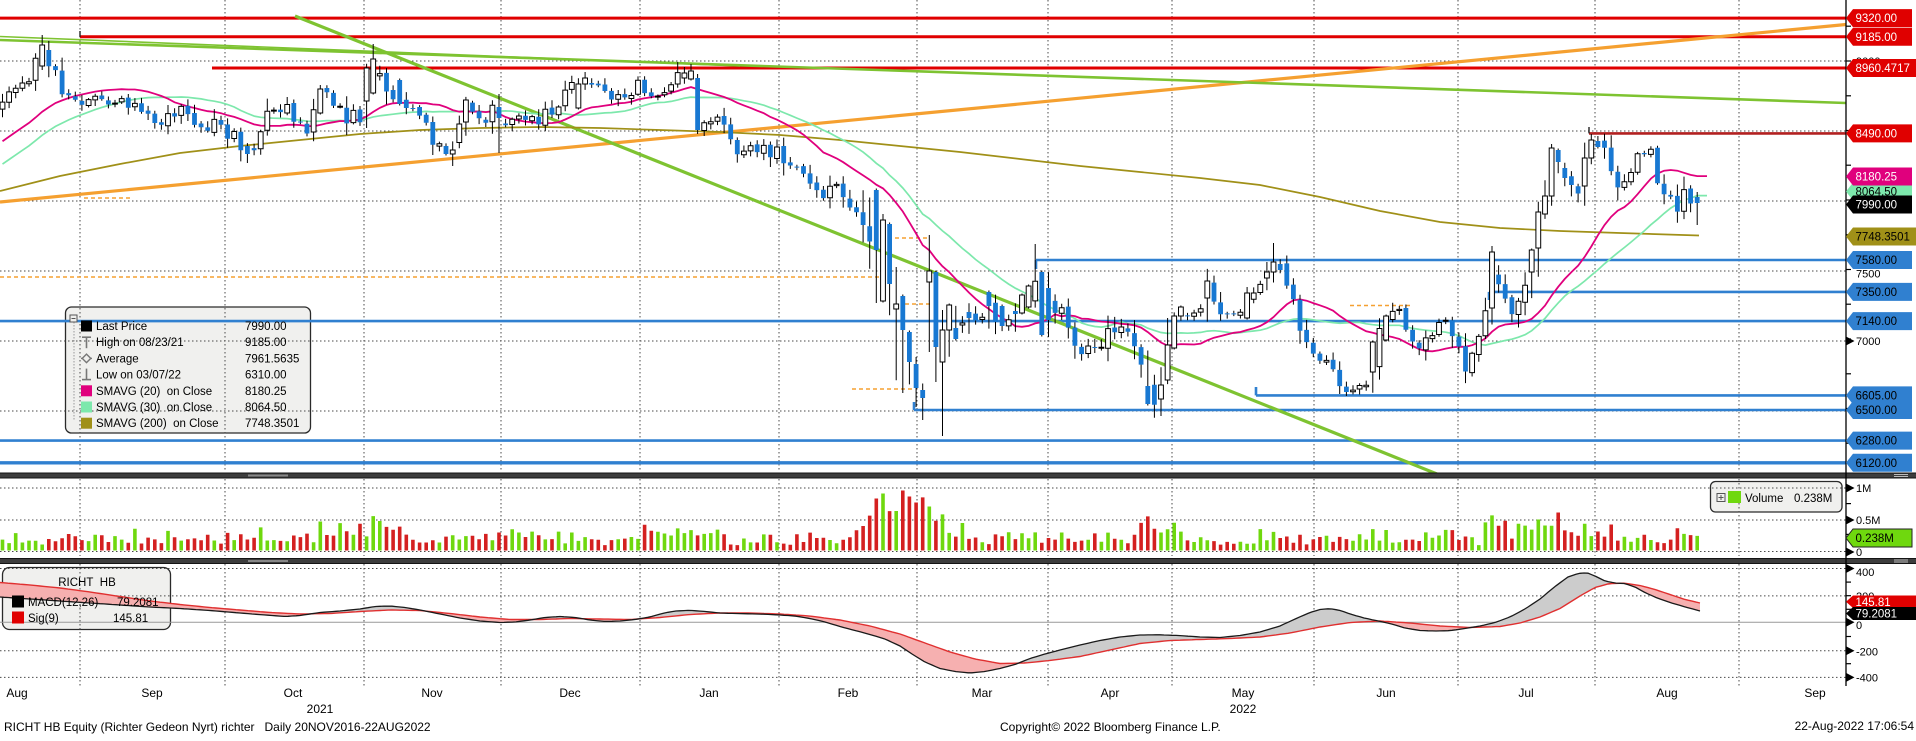 This screenshot has height=741, width=1916. Describe the element at coordinates (431, 693) in the screenshot. I see `svg-text: Nov` at that location.